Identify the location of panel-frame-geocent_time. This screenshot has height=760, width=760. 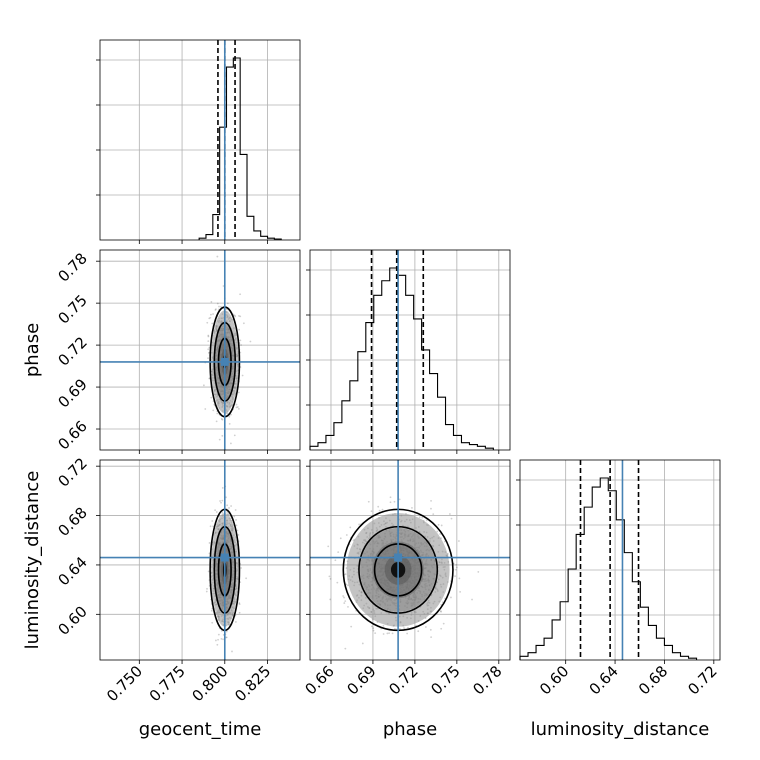
(200, 140).